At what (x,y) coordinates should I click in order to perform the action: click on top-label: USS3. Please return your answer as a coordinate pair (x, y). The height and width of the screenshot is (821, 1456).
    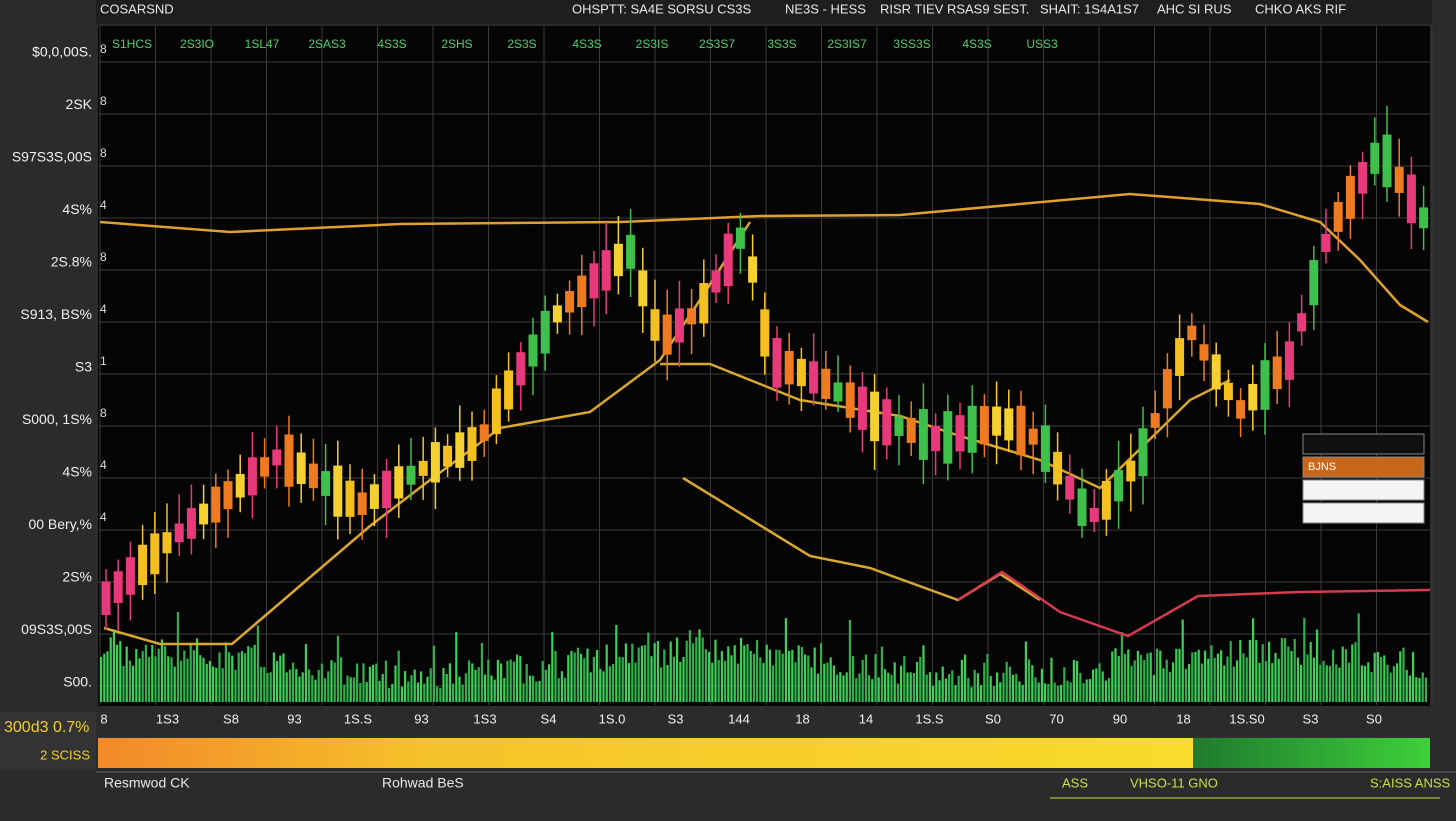
    Looking at the image, I should click on (1042, 44).